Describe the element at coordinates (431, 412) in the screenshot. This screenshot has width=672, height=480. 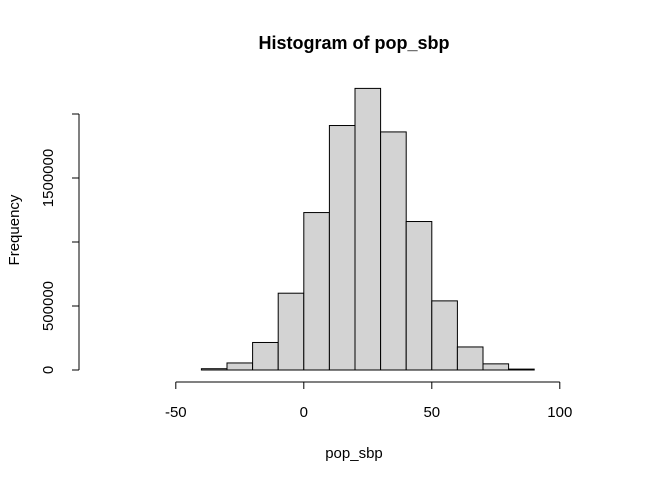
I see `x-tick-label: 50` at that location.